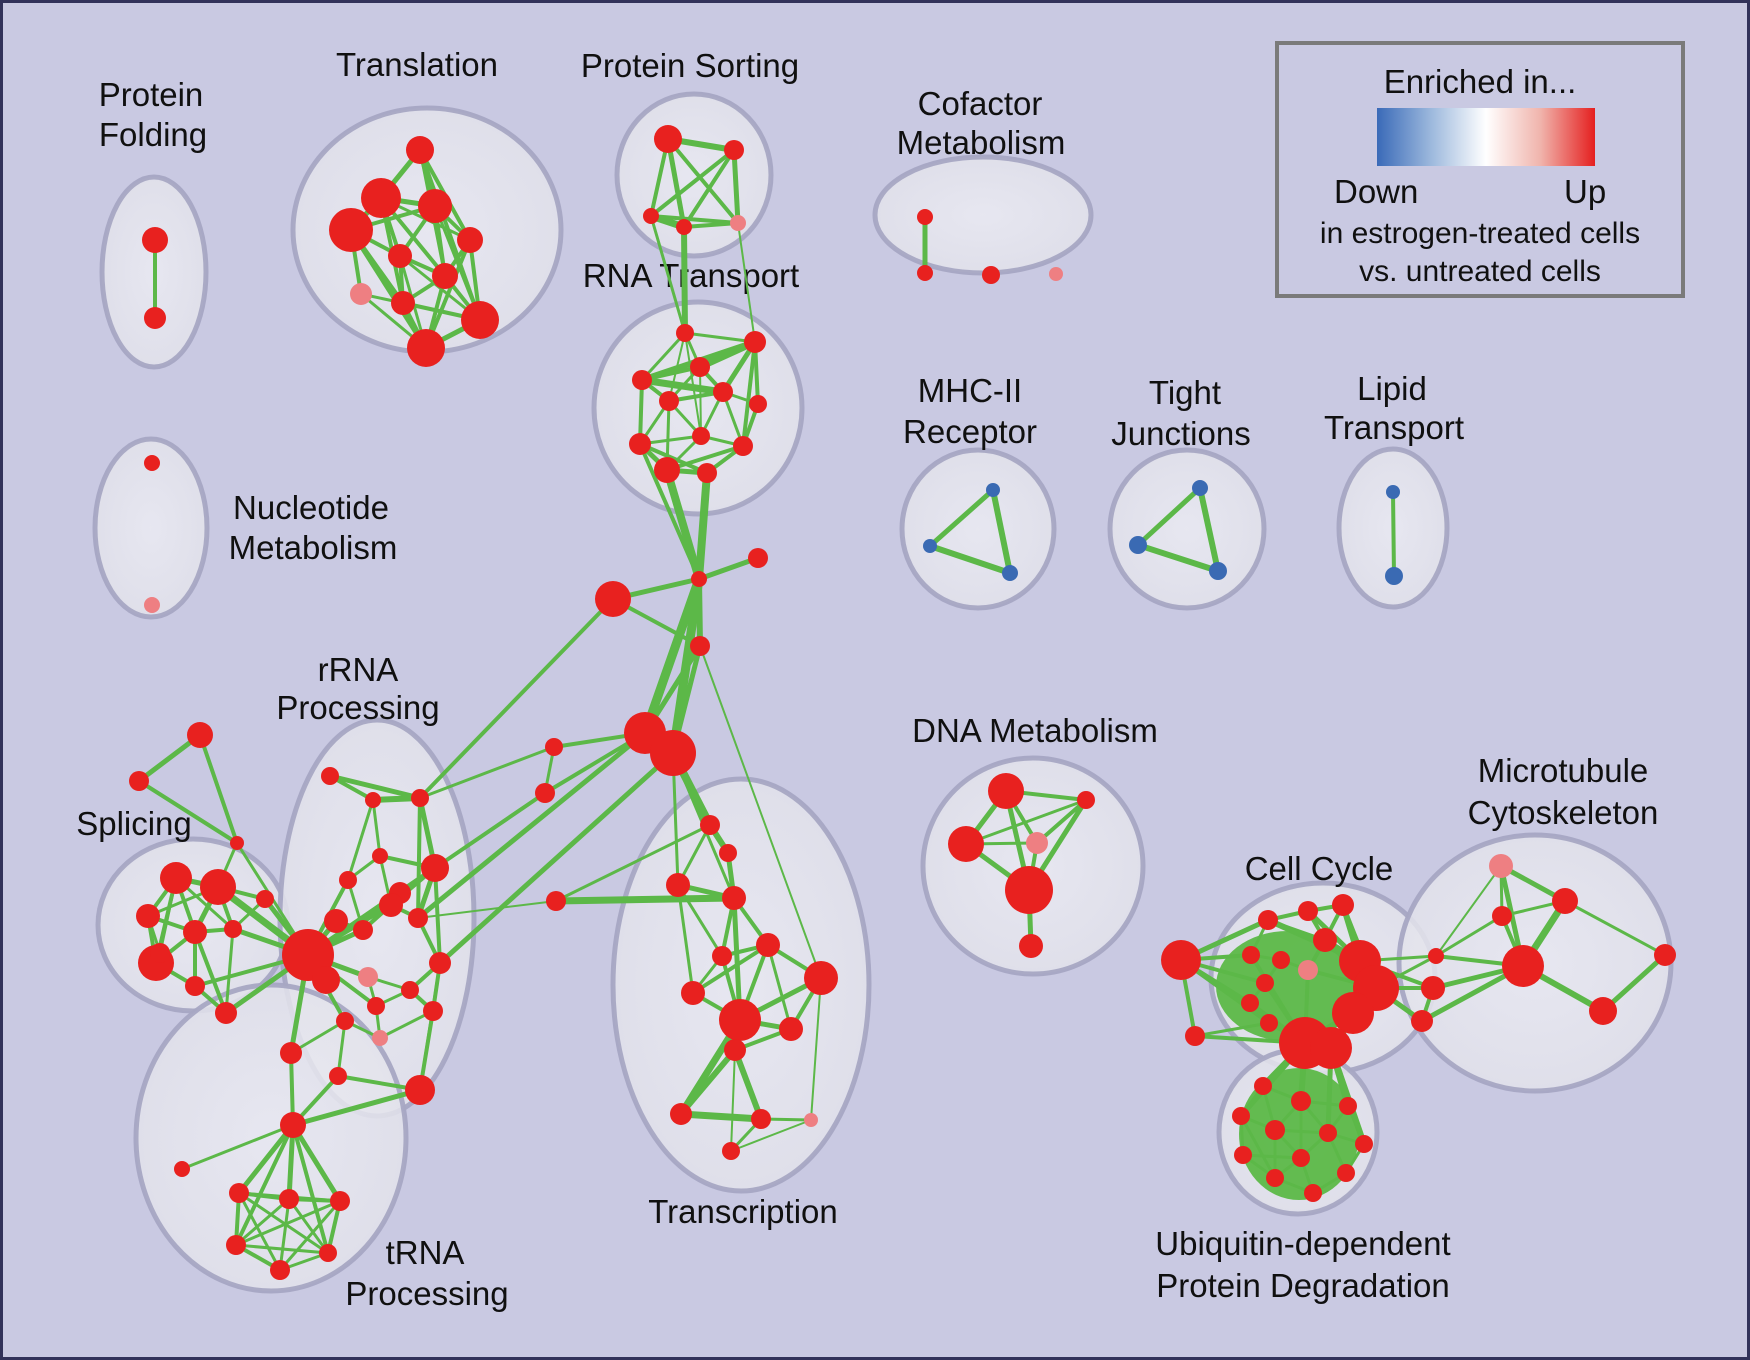  I want to click on network-node-t2, so click(381, 198).